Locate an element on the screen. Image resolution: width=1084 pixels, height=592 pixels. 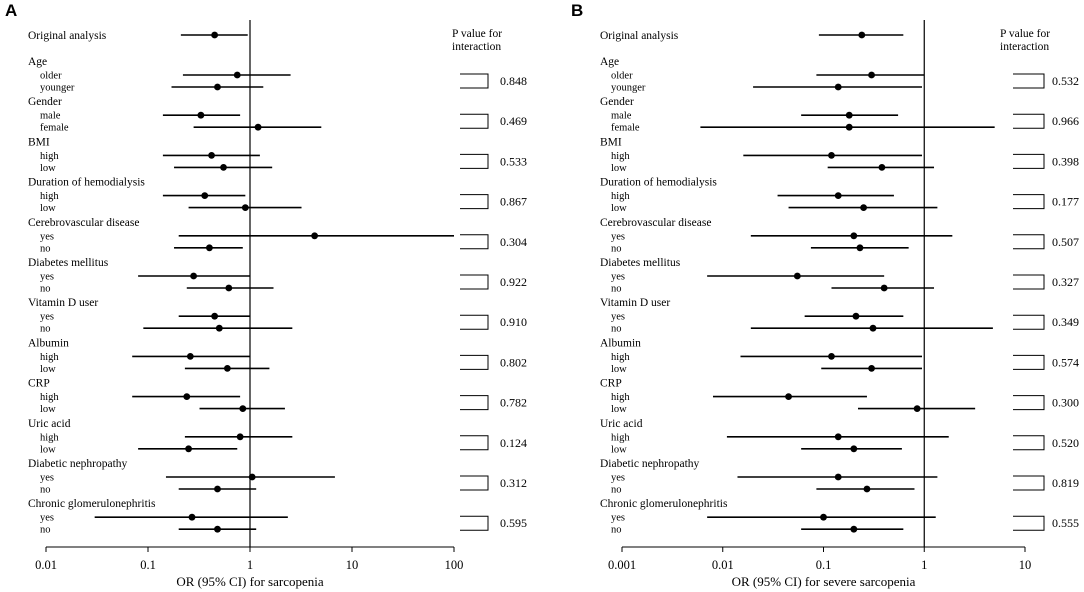
x-tick-label: 10 is located at coordinates (352, 565).